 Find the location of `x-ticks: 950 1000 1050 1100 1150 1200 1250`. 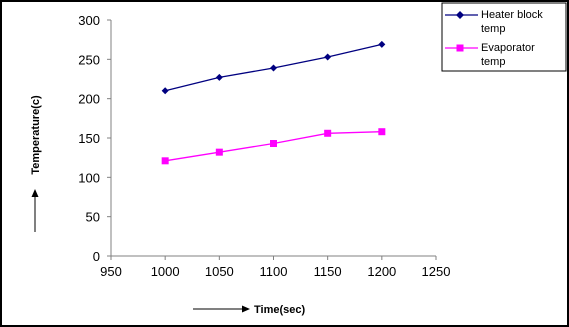

x-ticks: 950 1000 1050 1100 1150 1200 1250 is located at coordinates (275, 267).